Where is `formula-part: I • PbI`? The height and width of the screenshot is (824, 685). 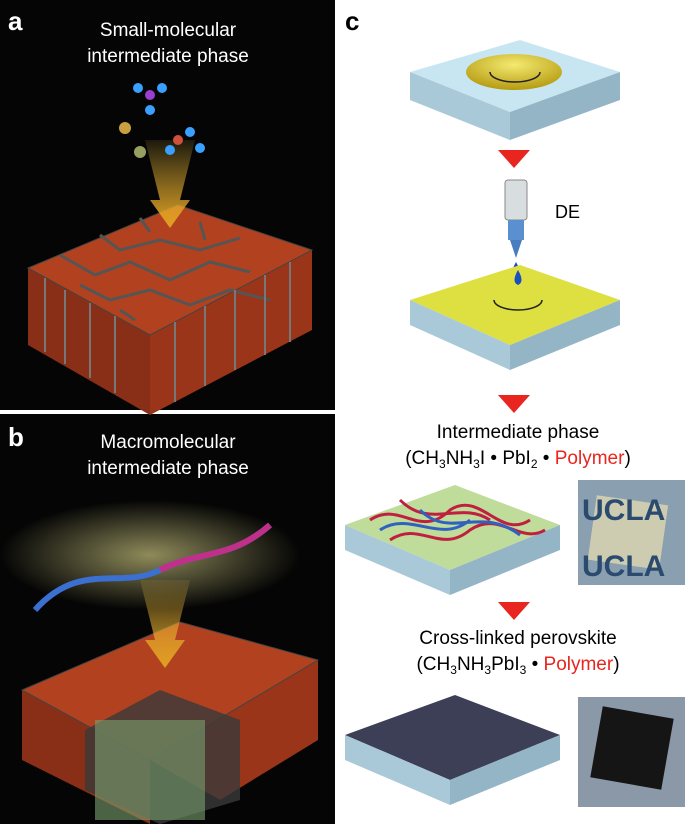
formula-part: I • PbI is located at coordinates (505, 458).